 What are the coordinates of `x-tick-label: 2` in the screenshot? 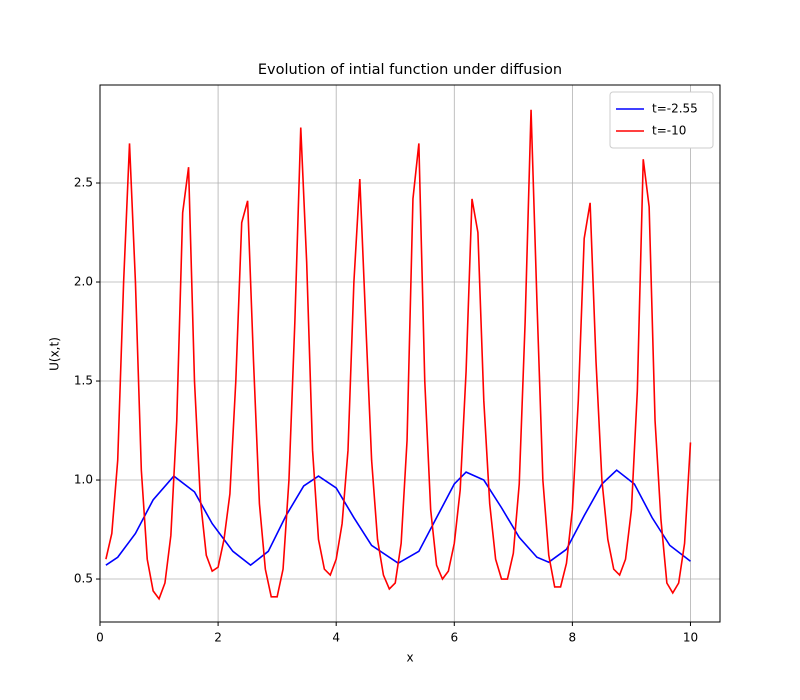 It's located at (218, 638).